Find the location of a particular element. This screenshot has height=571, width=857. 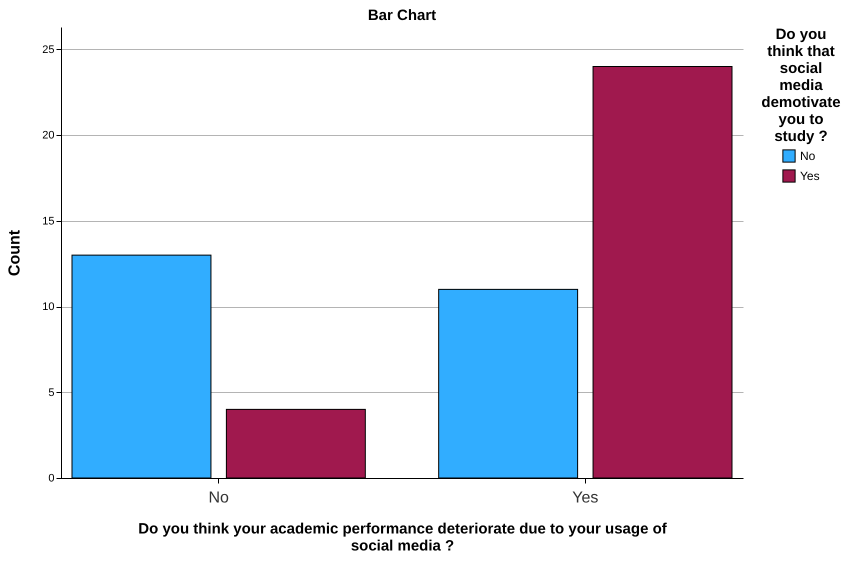

y-tick-label: 0 is located at coordinates (51, 478).